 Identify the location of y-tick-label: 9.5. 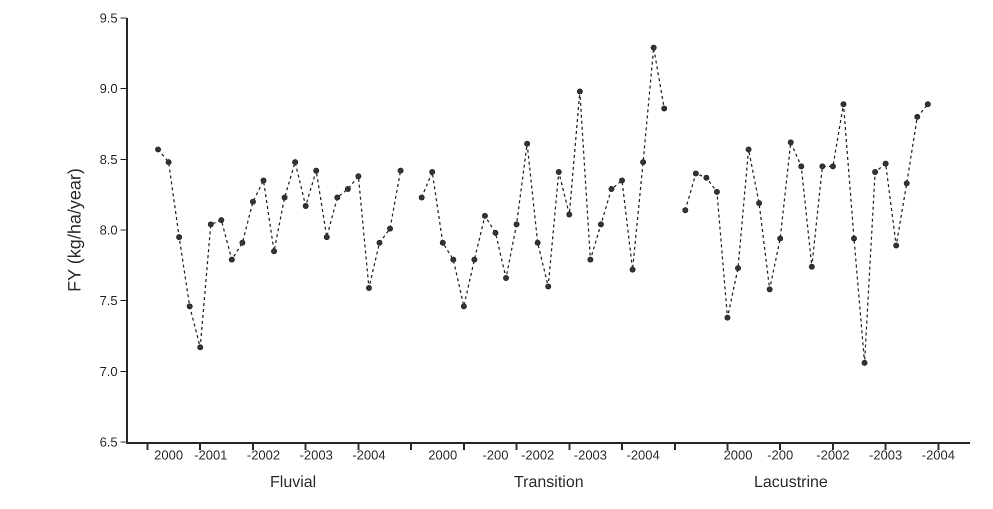
(109, 18).